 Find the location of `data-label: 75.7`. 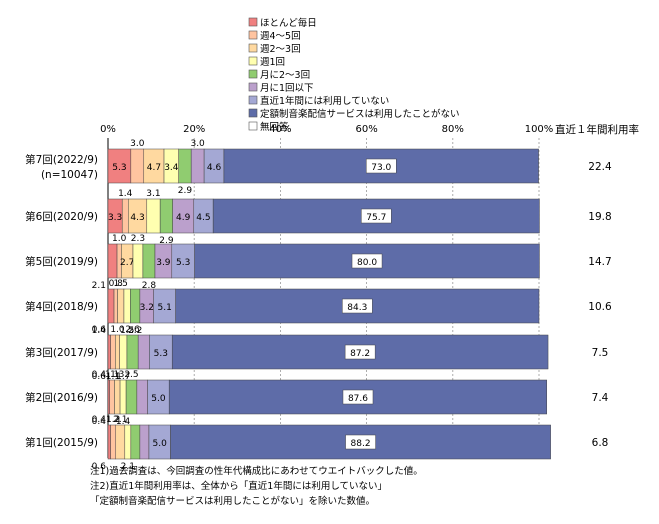

data-label: 75.7 is located at coordinates (376, 218).